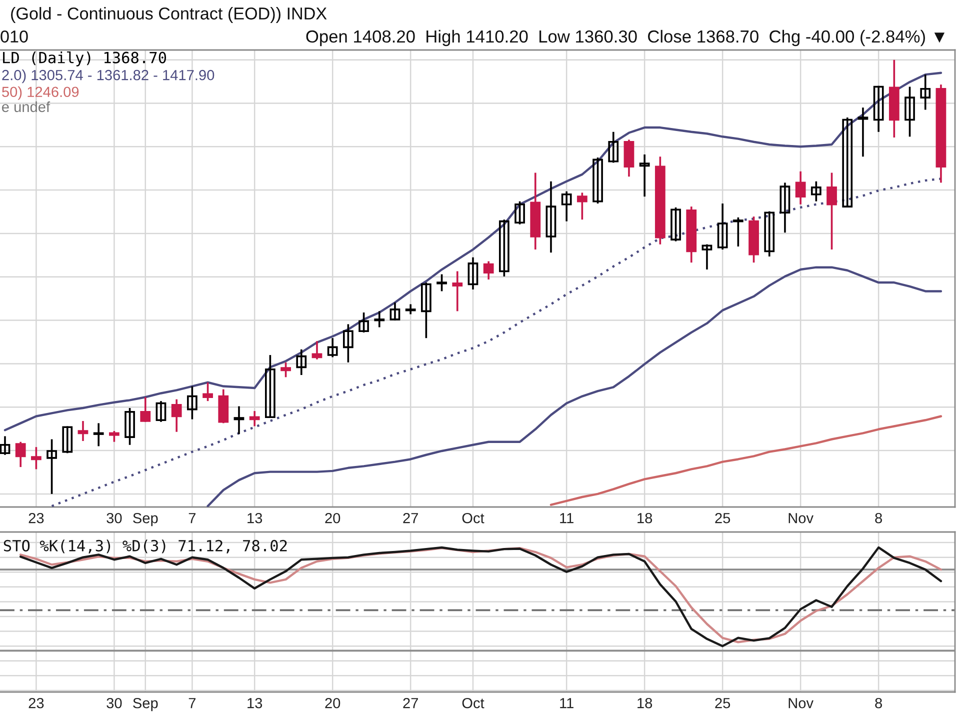  I want to click on chart-title: STO %K(14,3) %D(3) 71.12, 78.02, so click(145, 547).